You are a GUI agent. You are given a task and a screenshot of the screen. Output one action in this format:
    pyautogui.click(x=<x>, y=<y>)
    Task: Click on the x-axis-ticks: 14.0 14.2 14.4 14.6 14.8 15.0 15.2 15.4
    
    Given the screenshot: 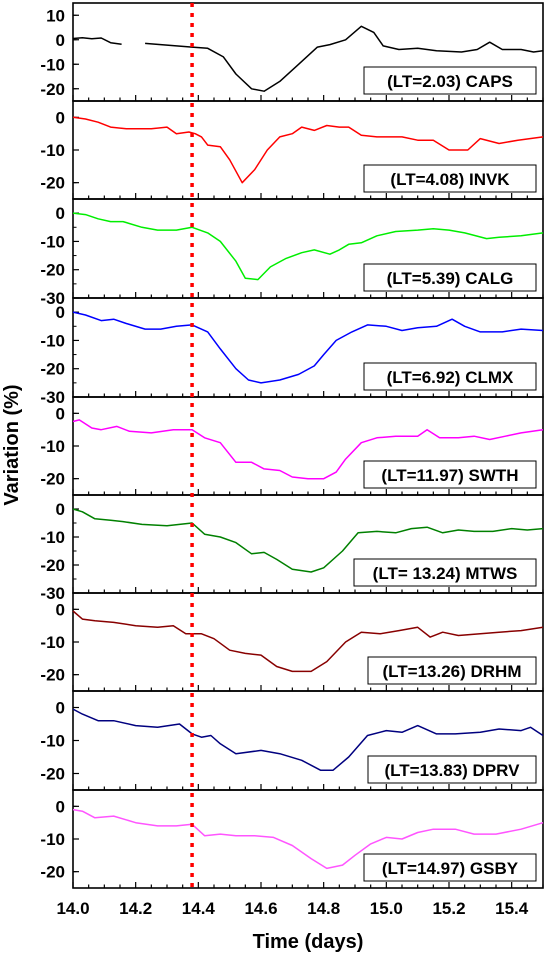 What is the action you would take?
    pyautogui.click(x=292, y=908)
    